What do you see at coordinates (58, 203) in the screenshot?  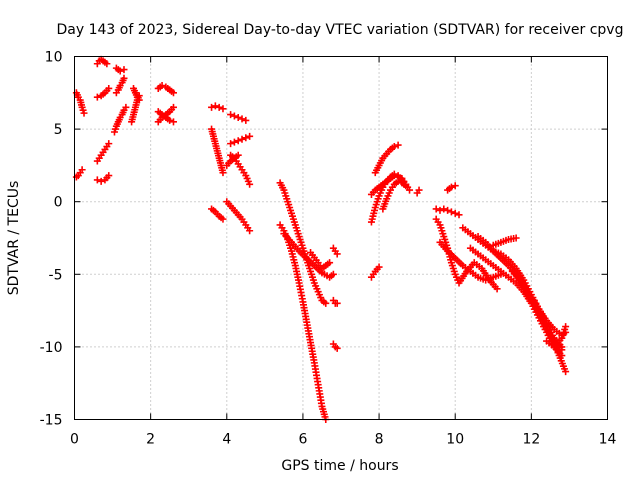 I see `y-tick-label: 0` at bounding box center [58, 203].